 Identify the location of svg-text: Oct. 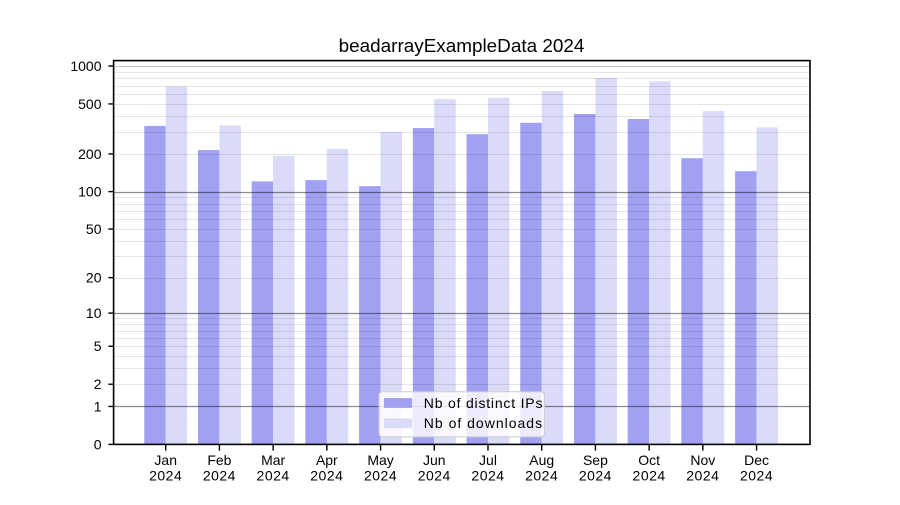
(649, 460).